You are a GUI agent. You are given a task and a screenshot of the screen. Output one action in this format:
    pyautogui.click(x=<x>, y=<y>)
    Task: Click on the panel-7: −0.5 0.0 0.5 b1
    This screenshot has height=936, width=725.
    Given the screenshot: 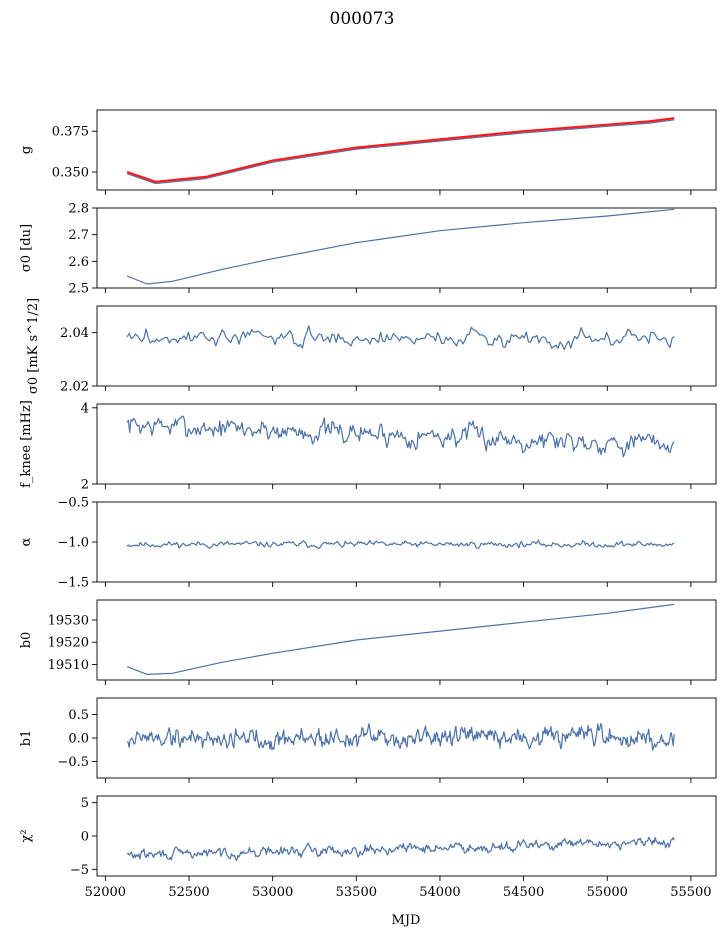 What is the action you would take?
    pyautogui.click(x=368, y=740)
    